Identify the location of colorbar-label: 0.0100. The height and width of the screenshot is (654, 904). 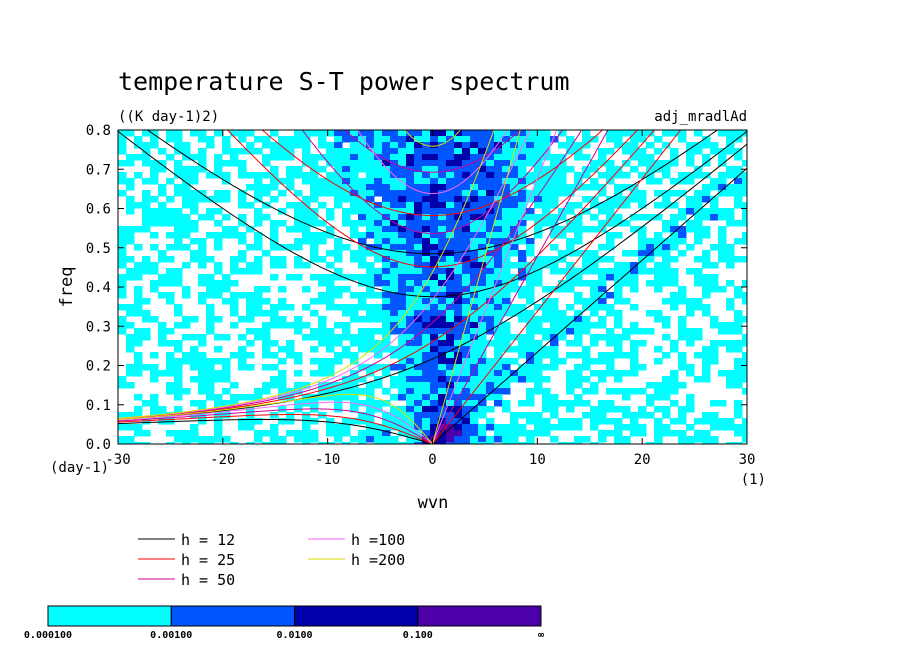
(294, 635).